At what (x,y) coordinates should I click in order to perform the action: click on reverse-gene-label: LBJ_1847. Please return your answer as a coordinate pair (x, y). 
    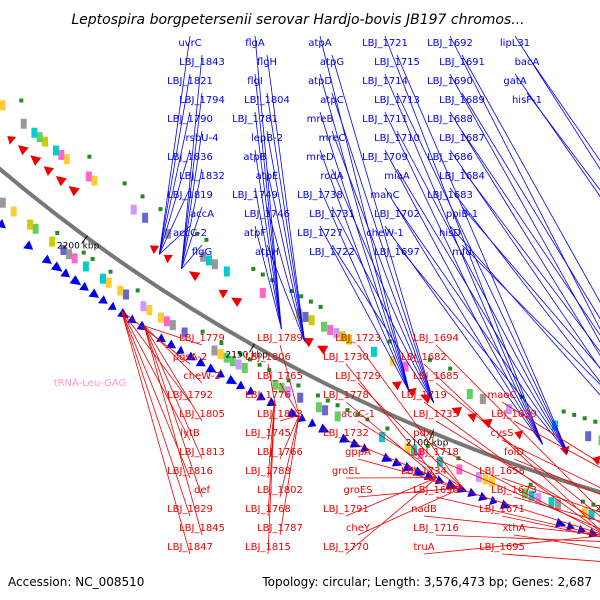
    Looking at the image, I should click on (190, 547).